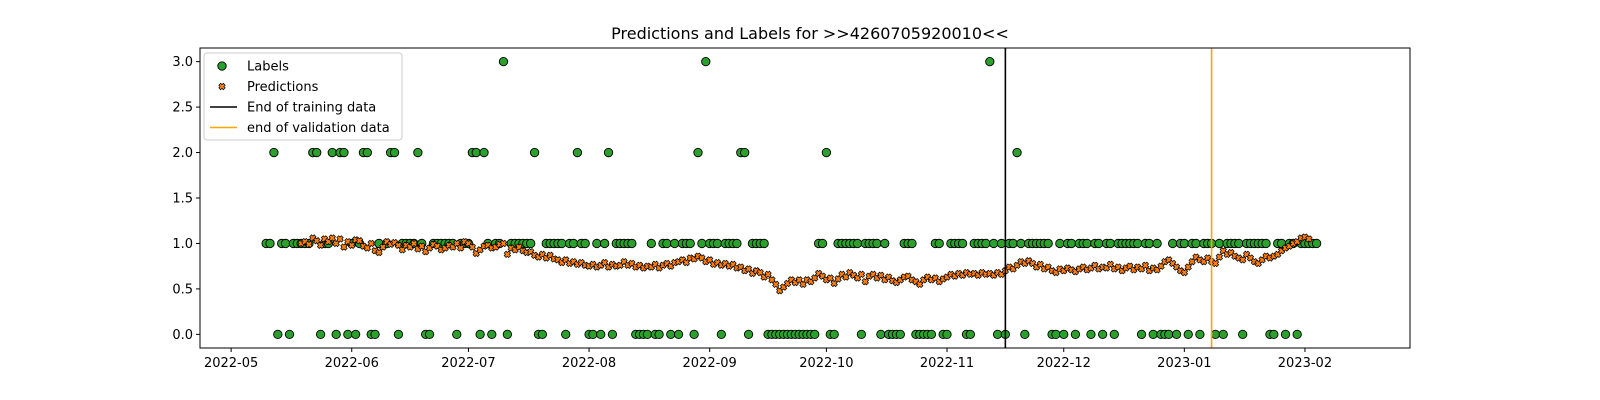  What do you see at coordinates (805, 264) in the screenshot?
I see `predictions-series` at bounding box center [805, 264].